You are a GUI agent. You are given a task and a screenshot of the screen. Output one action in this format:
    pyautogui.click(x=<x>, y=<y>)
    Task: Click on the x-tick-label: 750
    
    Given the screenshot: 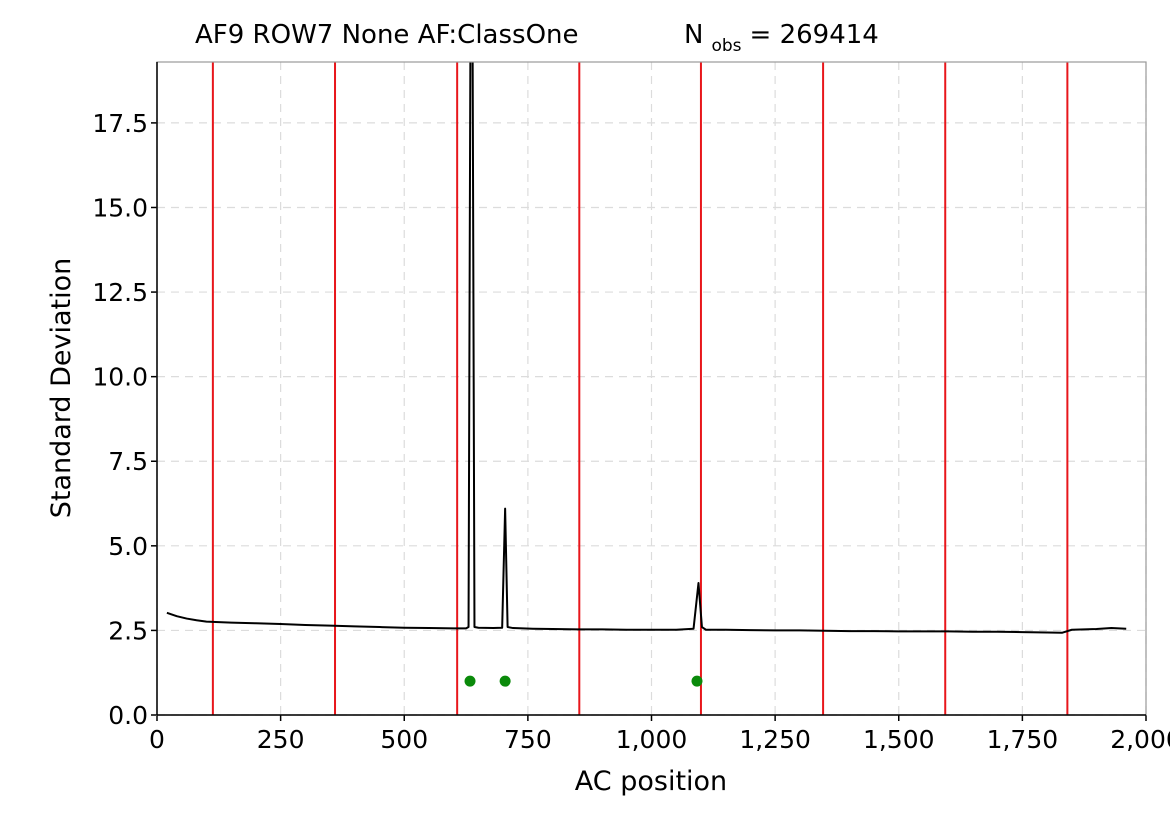 What is the action you would take?
    pyautogui.click(x=528, y=739)
    